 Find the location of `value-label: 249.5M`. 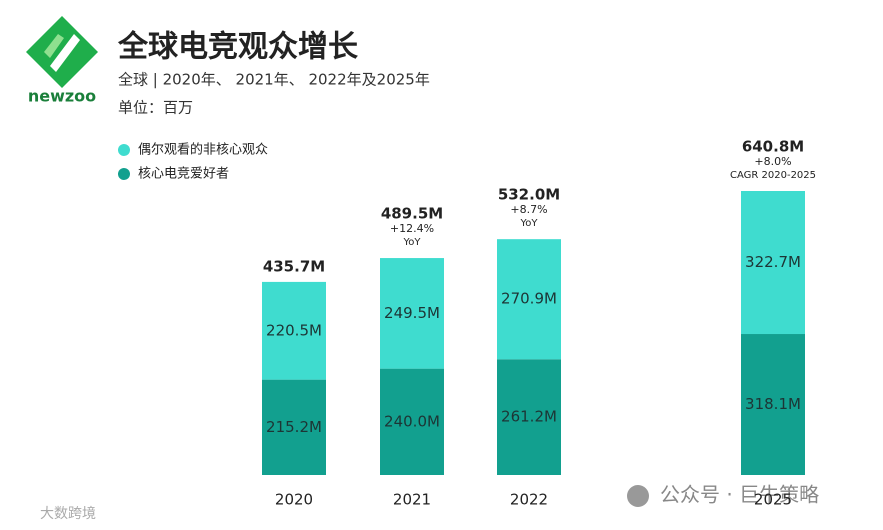

value-label: 249.5M is located at coordinates (412, 313).